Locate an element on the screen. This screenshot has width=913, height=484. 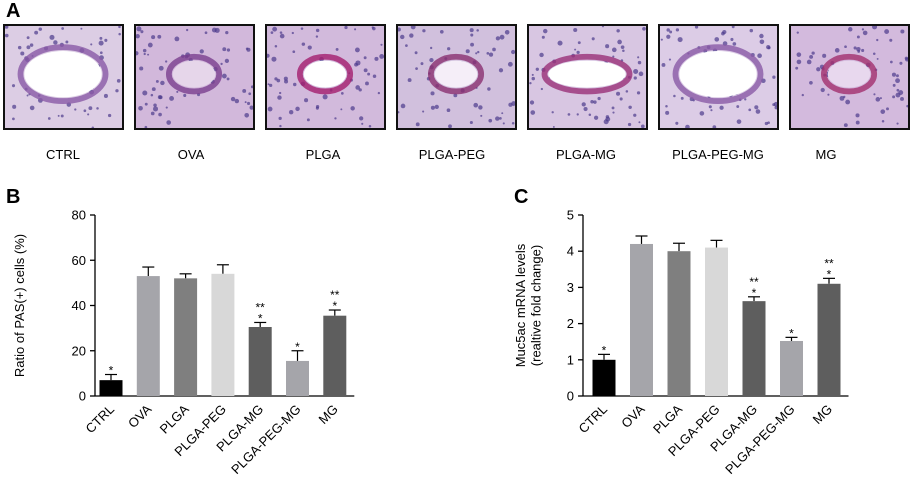
chart-b-category-label: CTRL is located at coordinates (100, 419).